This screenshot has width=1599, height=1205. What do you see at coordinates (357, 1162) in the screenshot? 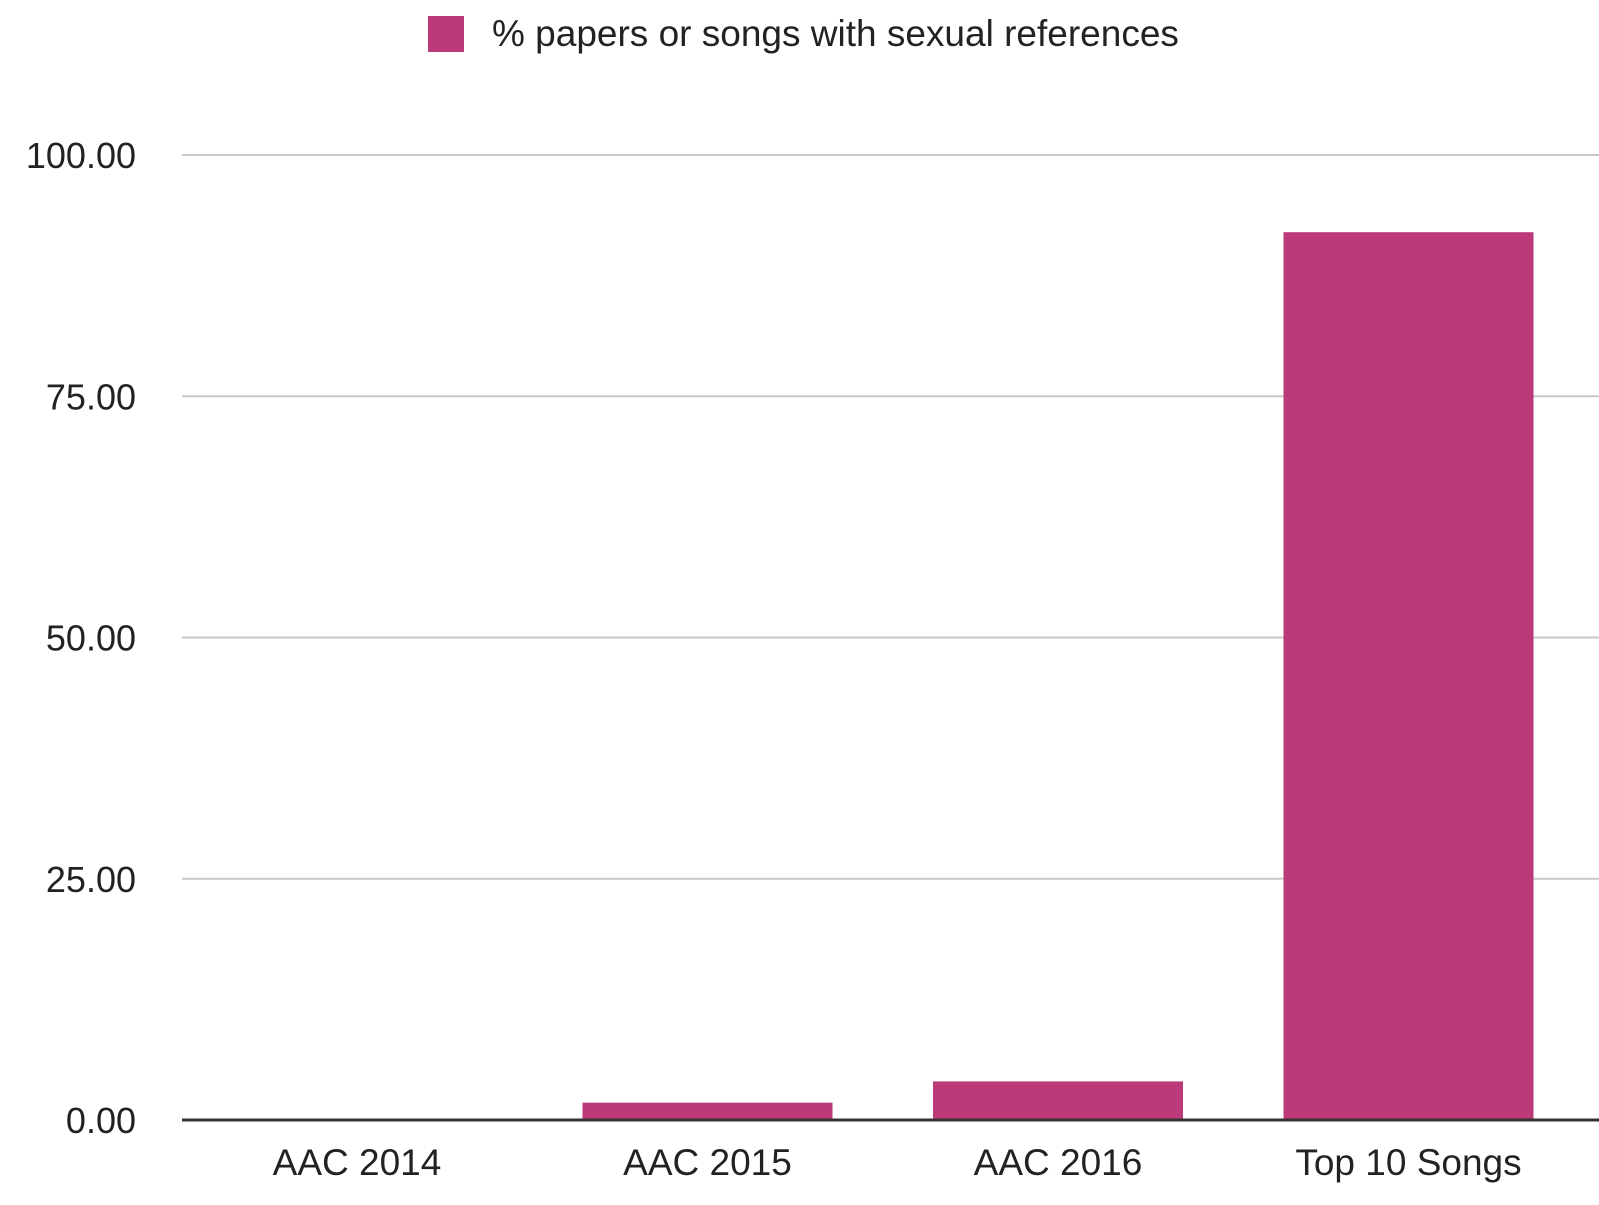
I see `x-tick-label: AAC 2014` at bounding box center [357, 1162].